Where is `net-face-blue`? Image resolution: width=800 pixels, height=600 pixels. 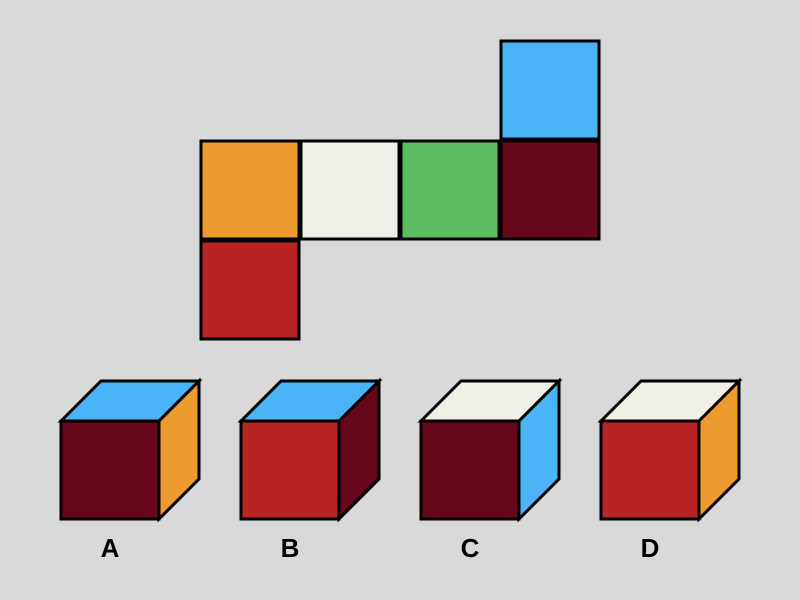 net-face-blue is located at coordinates (550, 90).